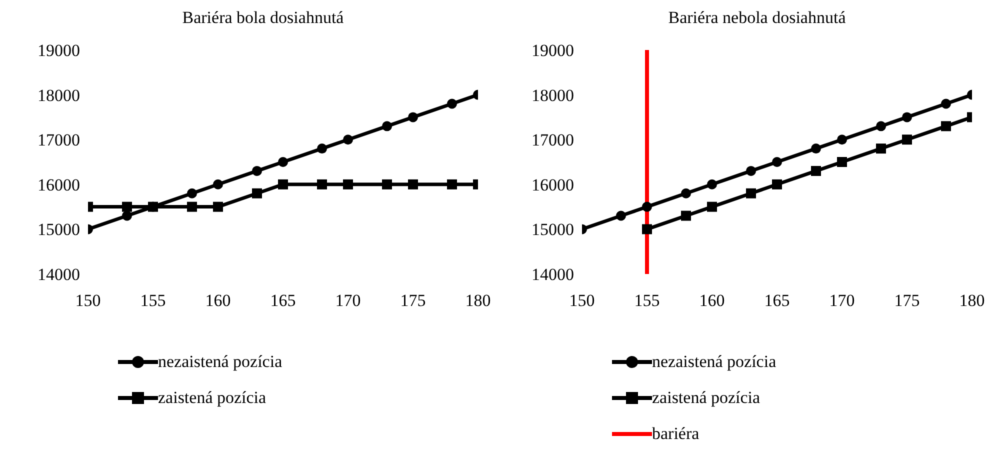  Describe the element at coordinates (676, 434) in the screenshot. I see `legend-label: bariéra` at that location.